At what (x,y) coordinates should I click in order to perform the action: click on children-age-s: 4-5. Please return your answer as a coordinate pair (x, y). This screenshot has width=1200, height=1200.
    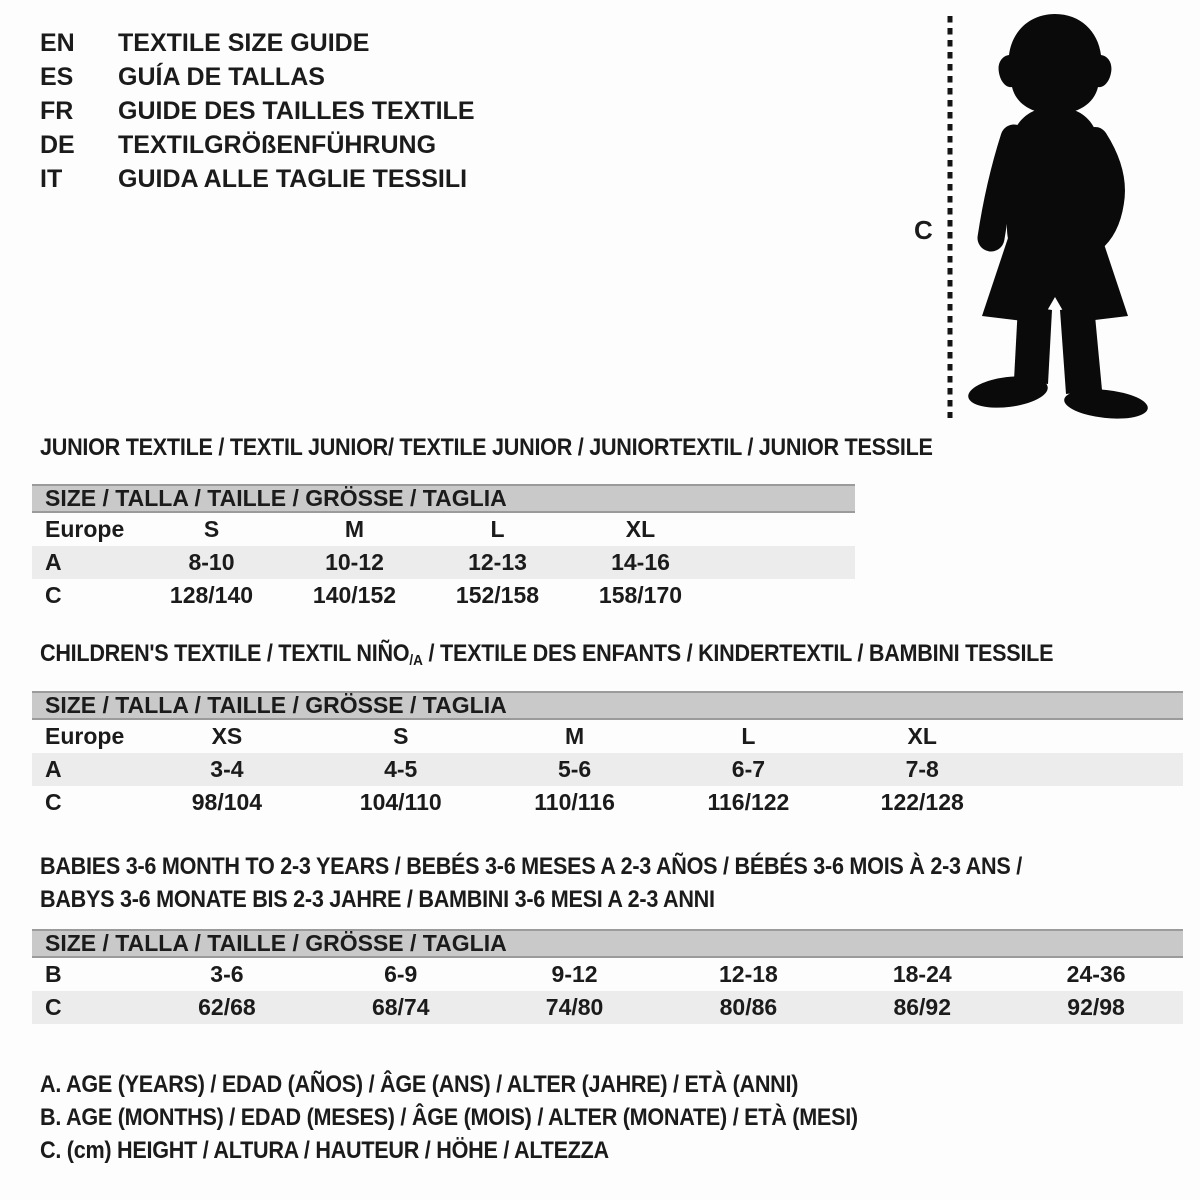
    Looking at the image, I should click on (401, 769).